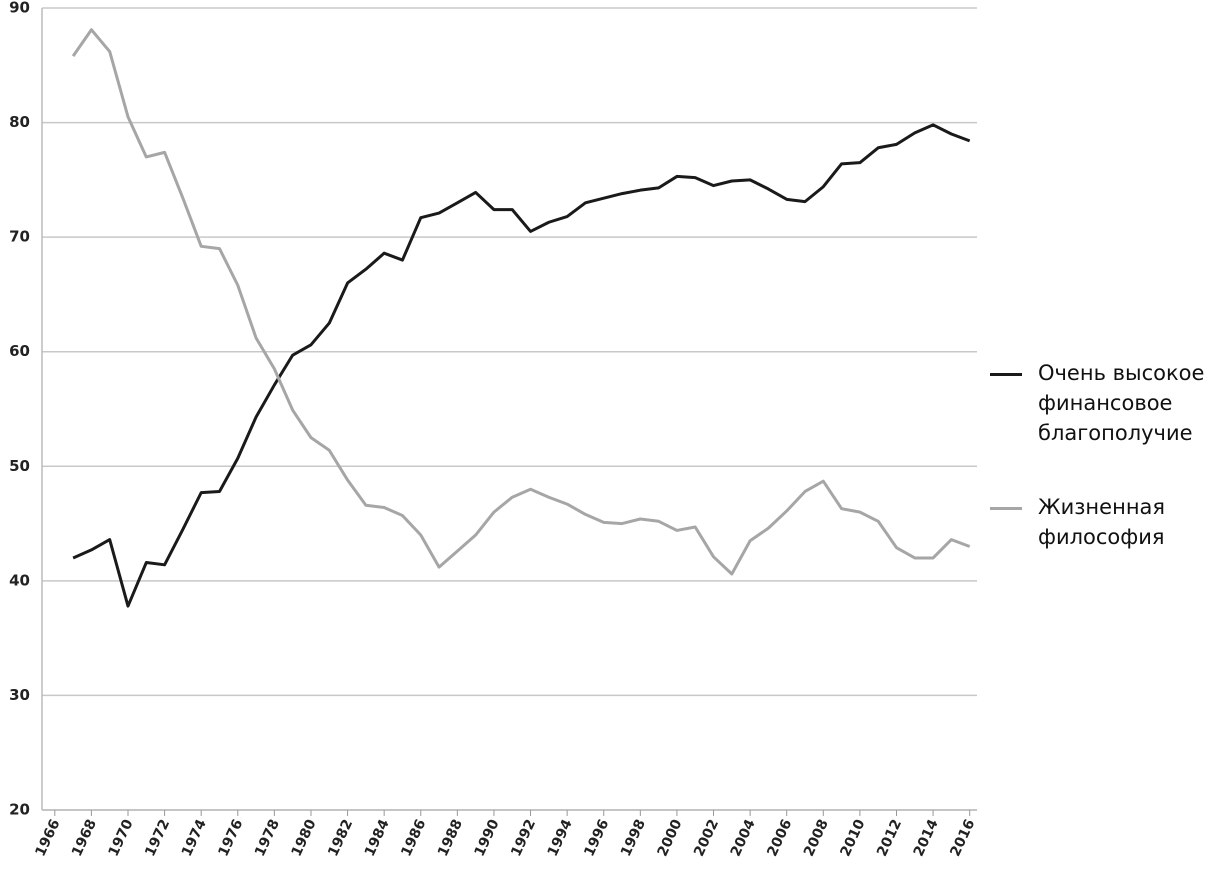 This screenshot has width=1228, height=881. I want to click on x-tick-label: 1992, so click(523, 838).